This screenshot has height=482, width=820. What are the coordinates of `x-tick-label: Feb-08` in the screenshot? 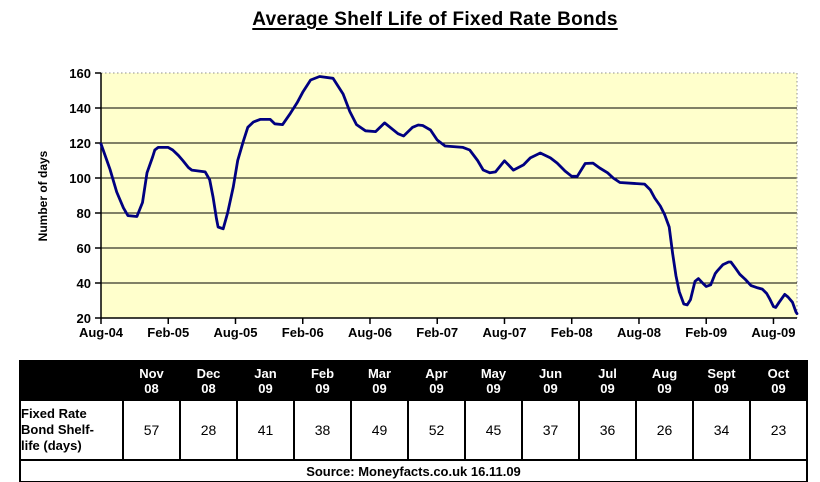 It's located at (572, 332).